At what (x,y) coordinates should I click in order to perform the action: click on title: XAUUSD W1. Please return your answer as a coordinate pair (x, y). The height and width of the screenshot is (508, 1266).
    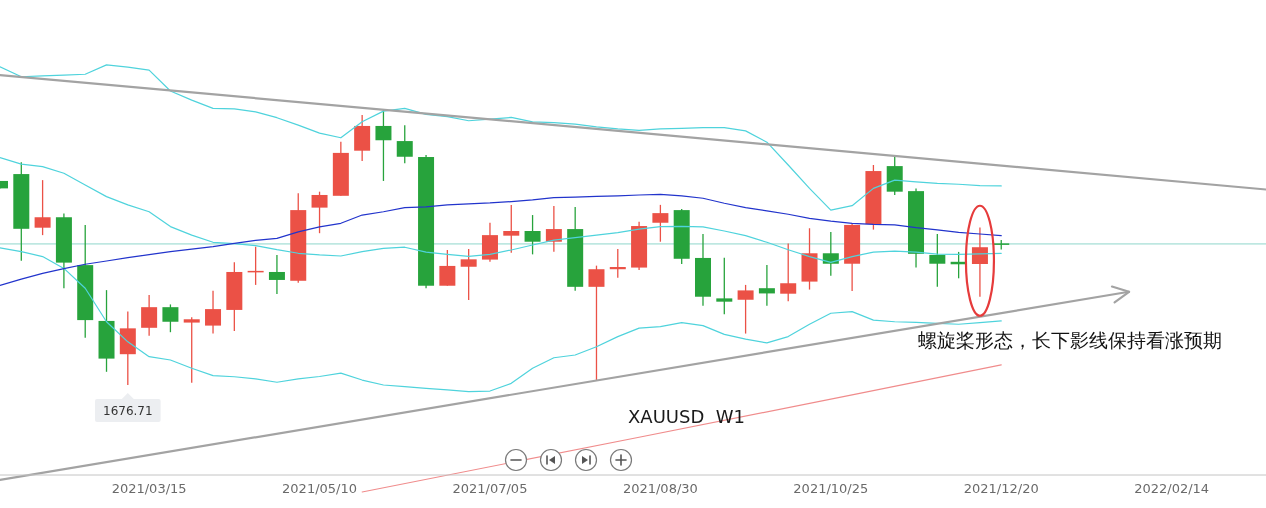
    Looking at the image, I should click on (686, 416).